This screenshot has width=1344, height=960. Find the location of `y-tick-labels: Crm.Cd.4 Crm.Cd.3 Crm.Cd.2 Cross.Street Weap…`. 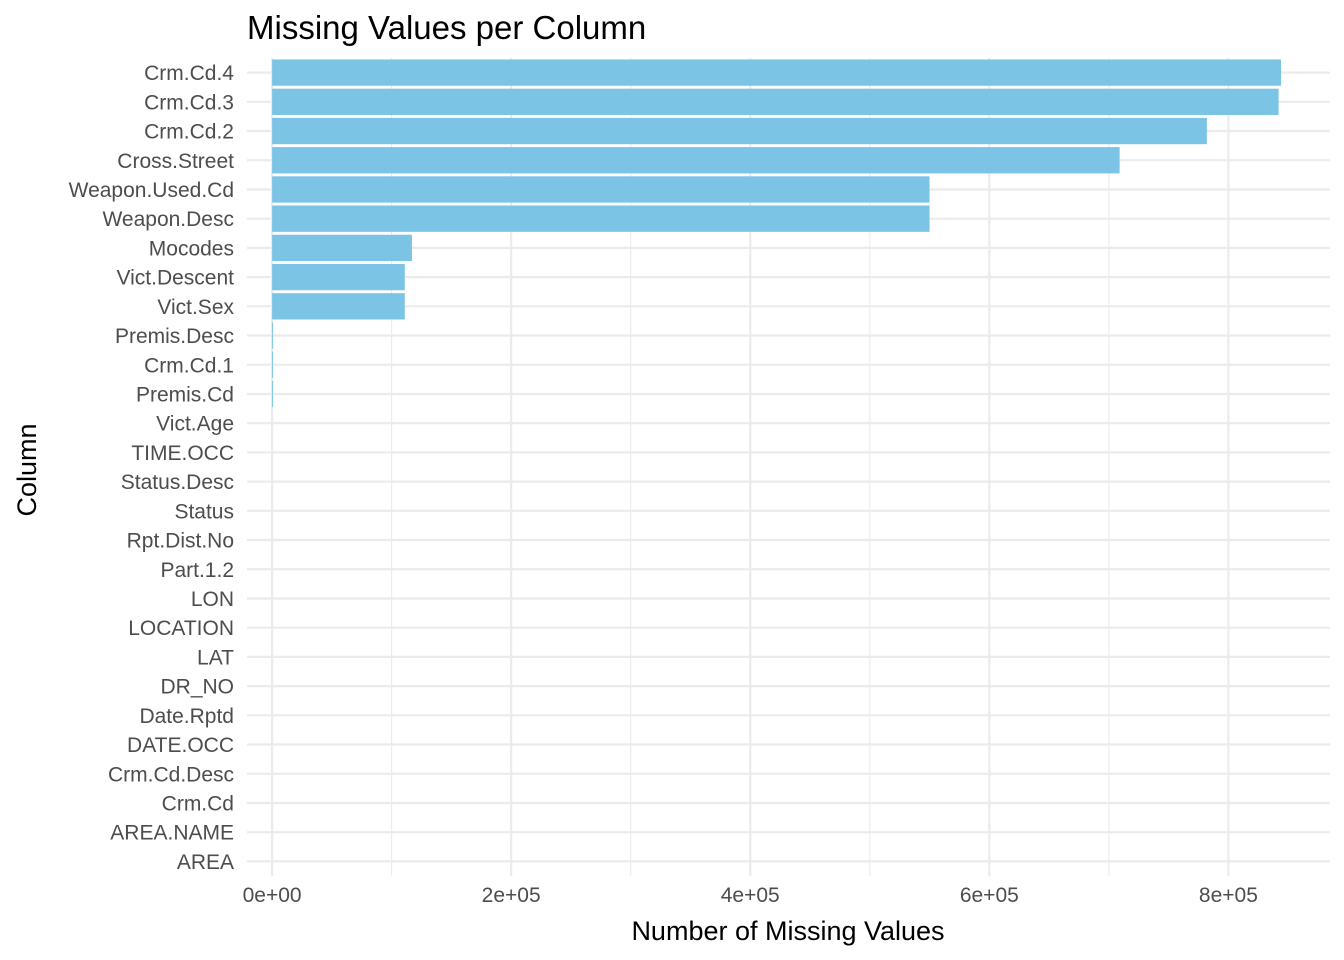

y-tick-labels: Crm.Cd.4 Crm.Cd.3 Crm.Cd.2 Cross.Street Weap… is located at coordinates (152, 468).